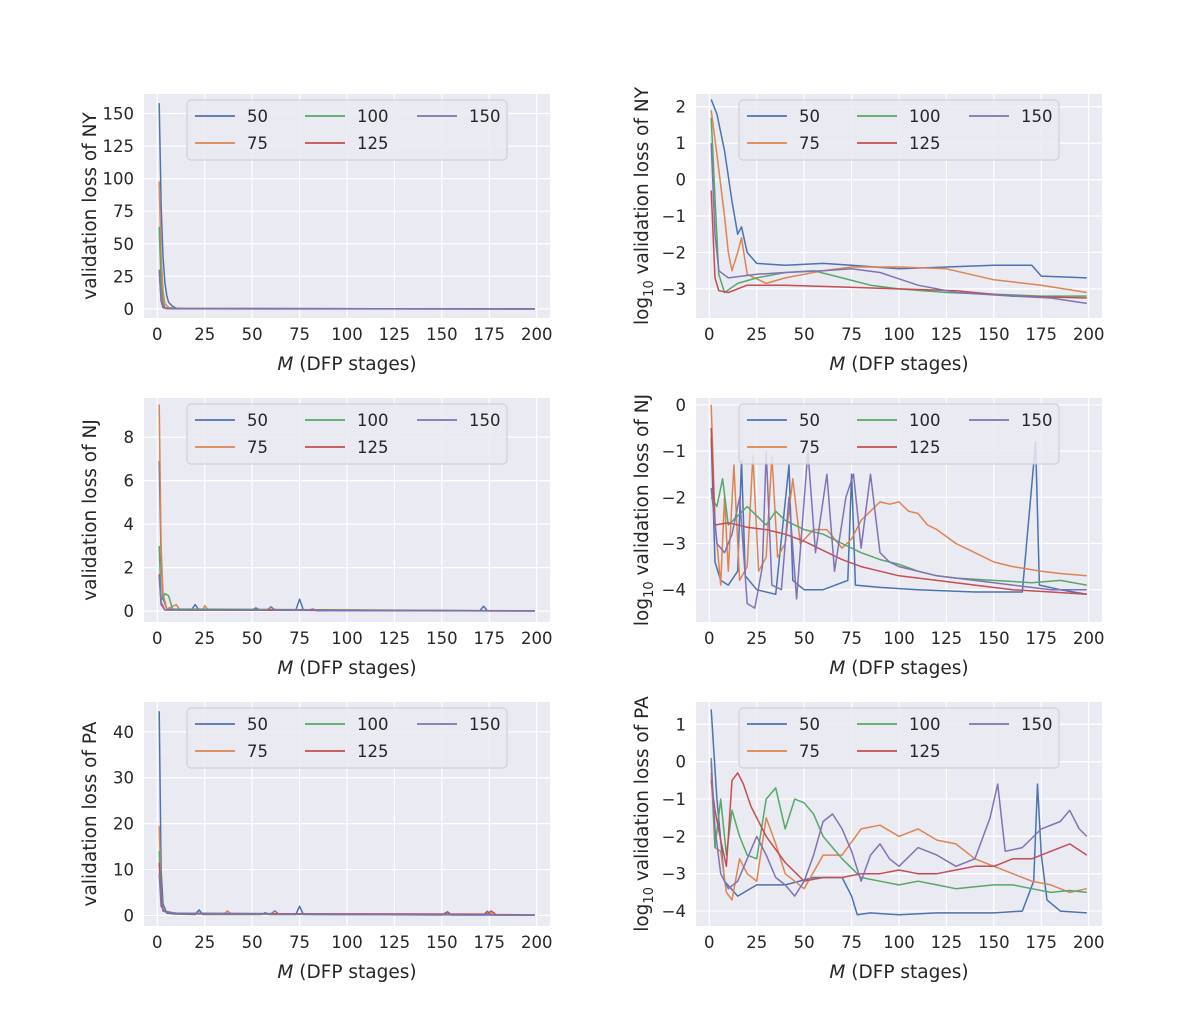 The image size is (1196, 1034). I want to click on y-tick-label: 75, so click(123, 211).